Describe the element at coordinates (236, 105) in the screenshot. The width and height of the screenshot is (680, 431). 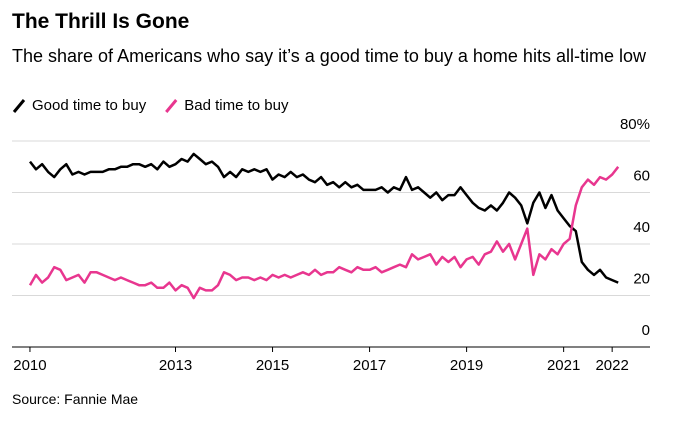
I see `legend-label: Bad time to buy` at that location.